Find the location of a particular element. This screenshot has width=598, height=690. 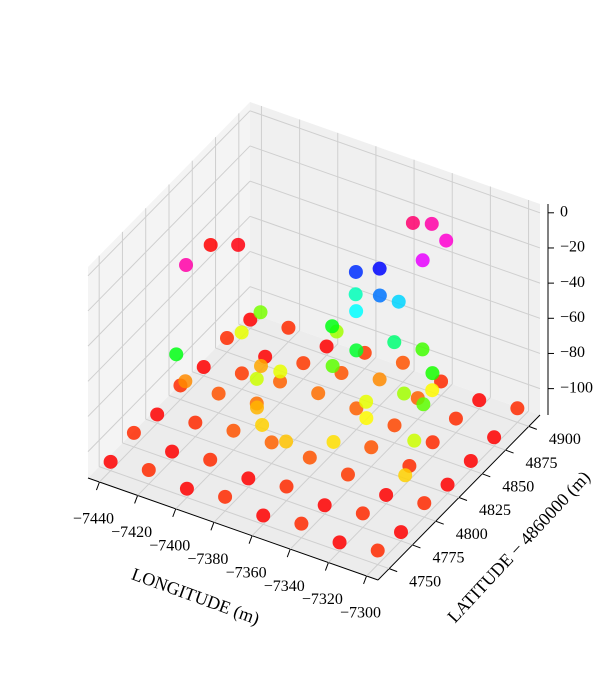

x-tick-label: −7380 is located at coordinates (207, 559).